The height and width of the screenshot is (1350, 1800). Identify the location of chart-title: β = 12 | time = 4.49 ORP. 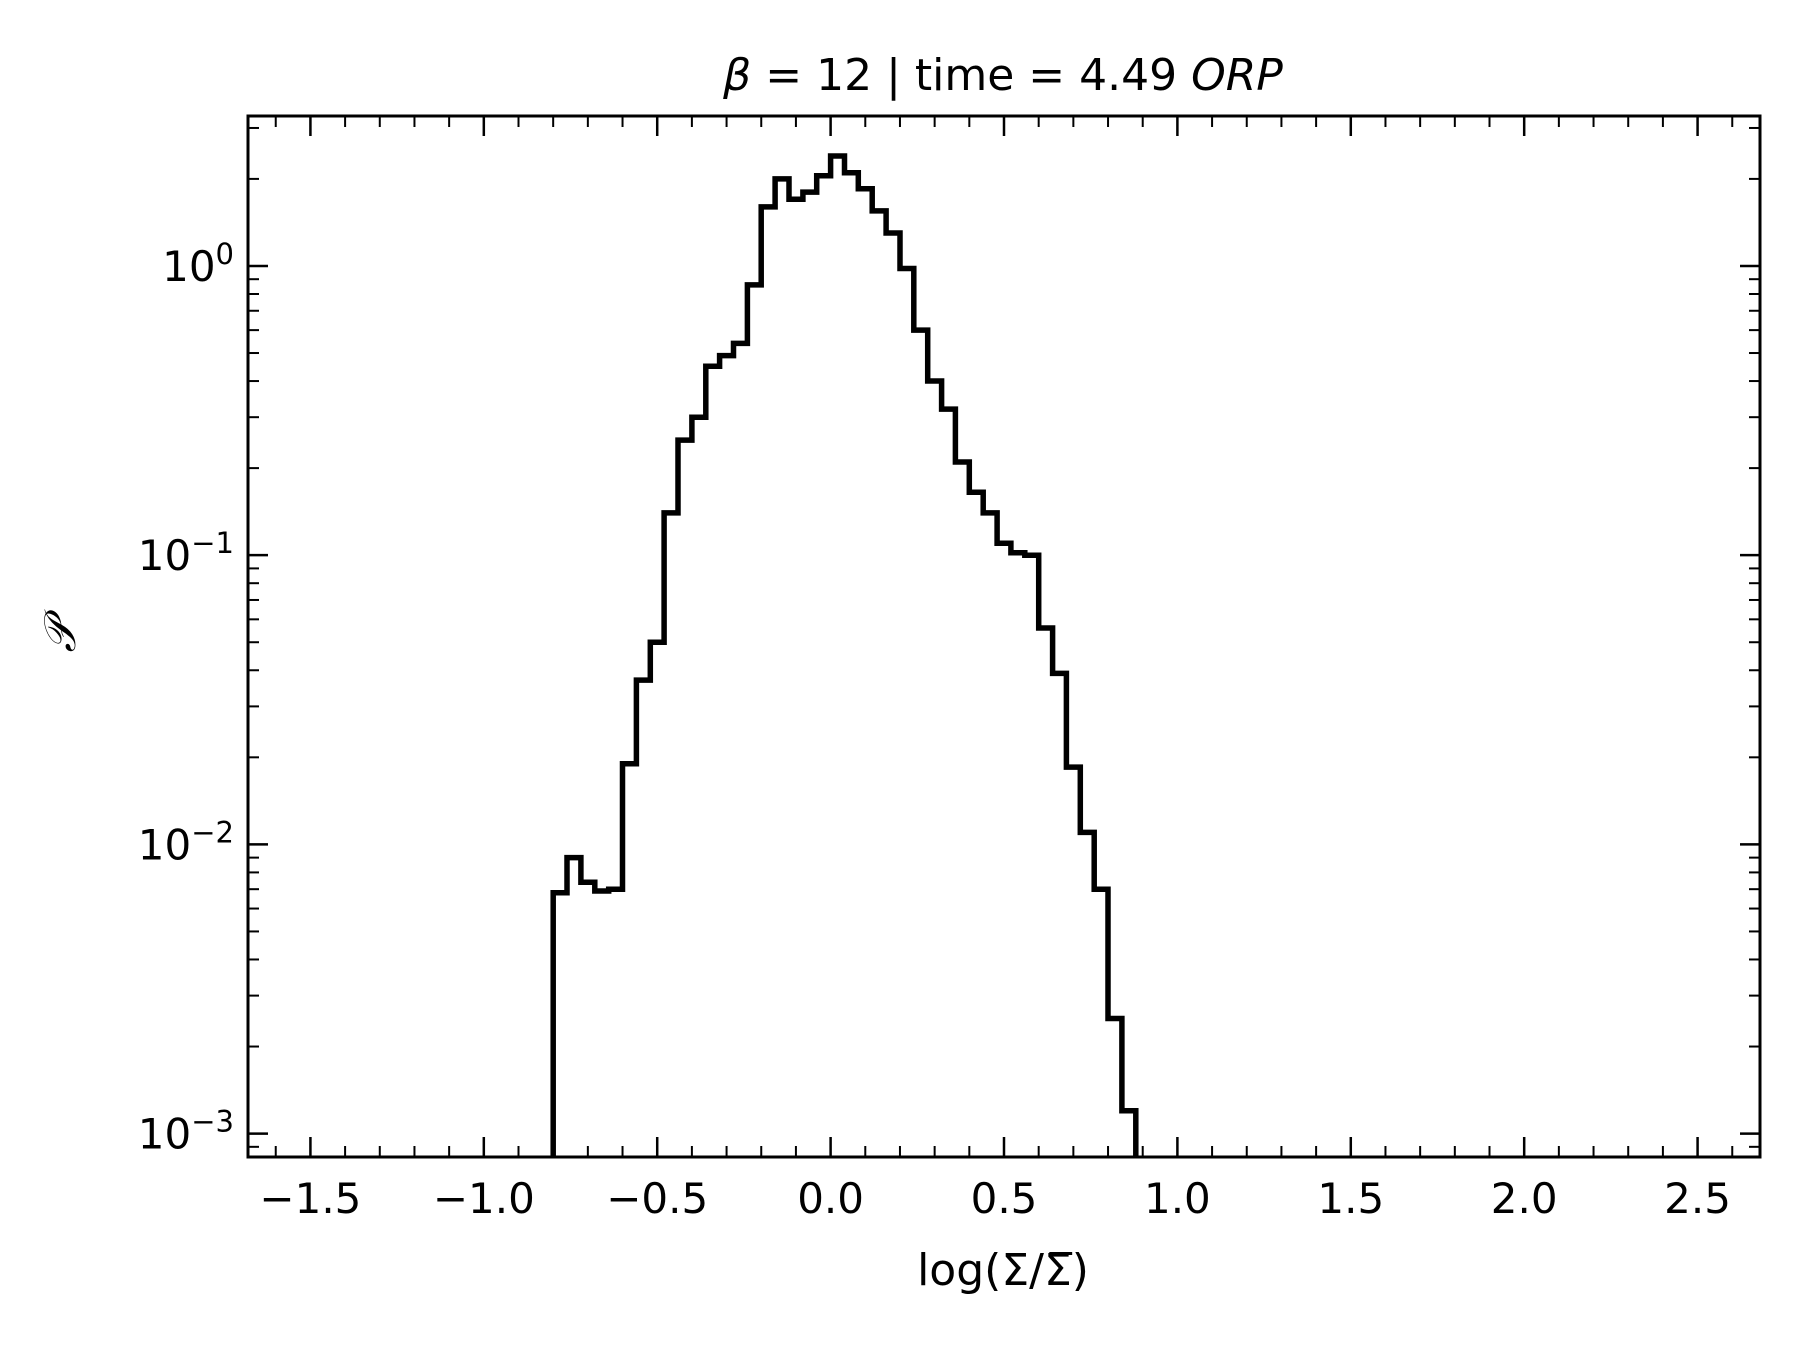
(1002, 75).